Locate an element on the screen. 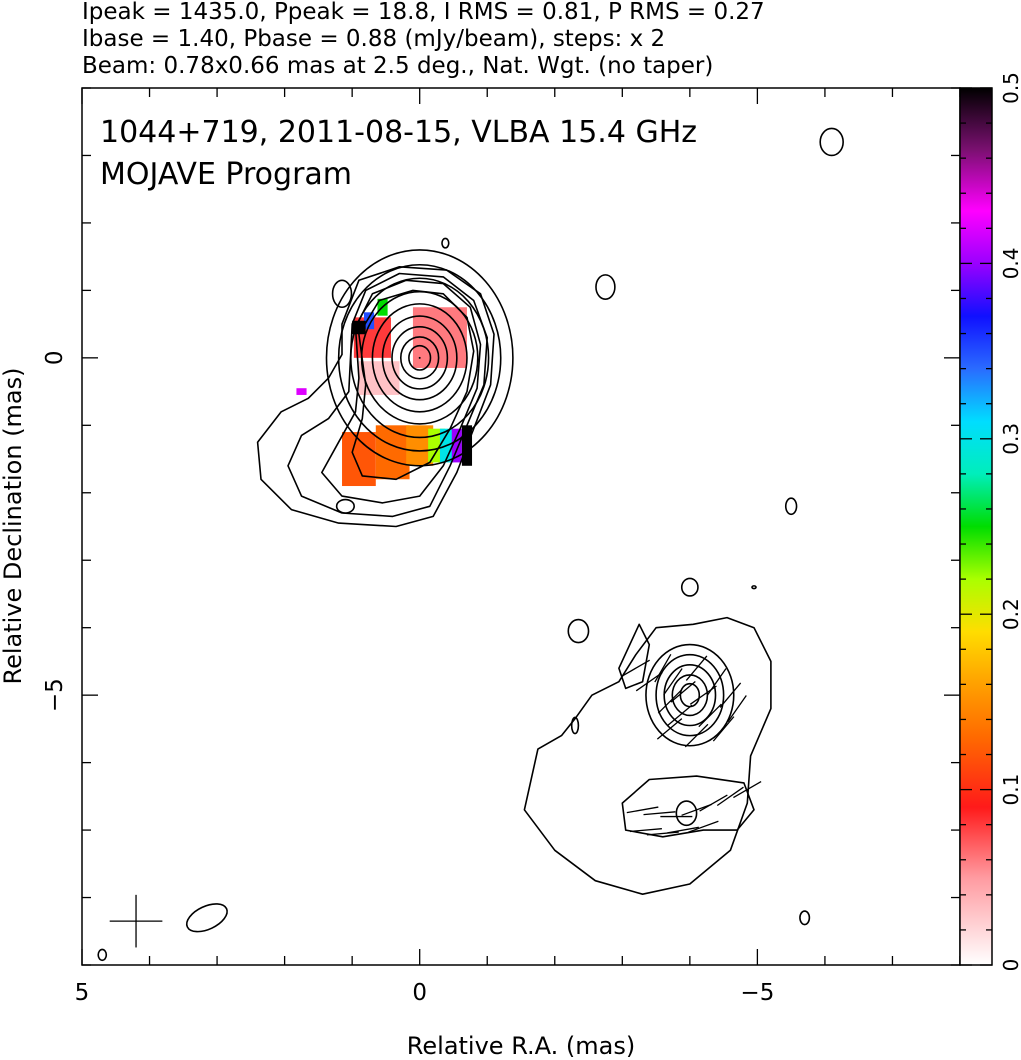  core-peak-dot is located at coordinates (419, 357).